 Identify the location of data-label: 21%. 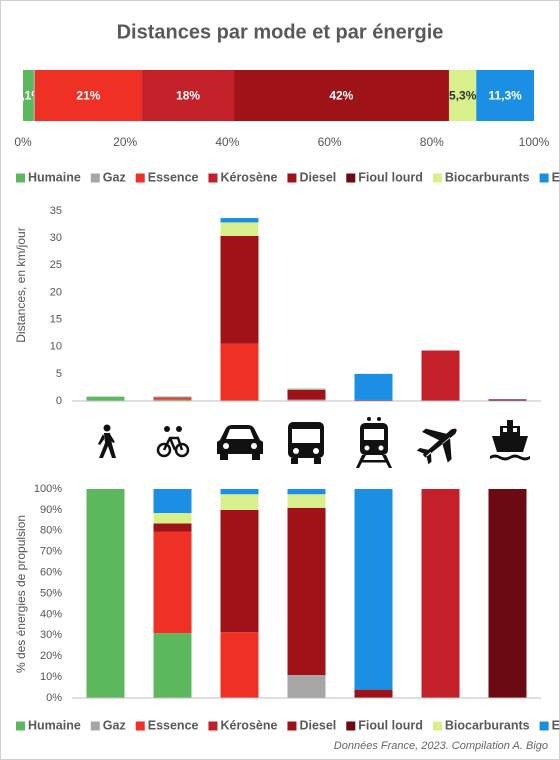
(88, 96).